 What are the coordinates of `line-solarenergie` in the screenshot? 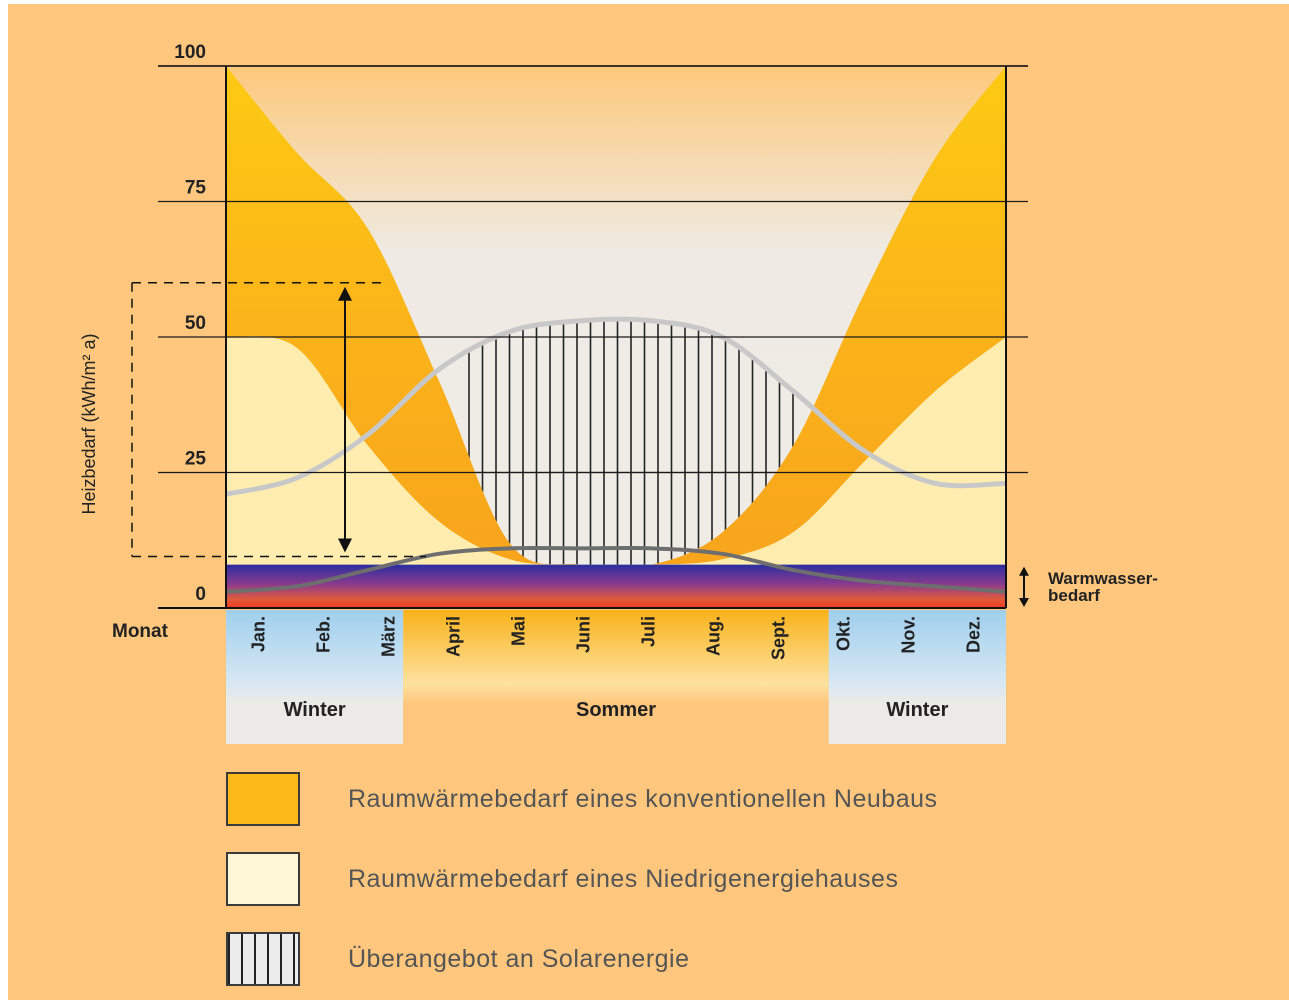 It's located at (616, 406).